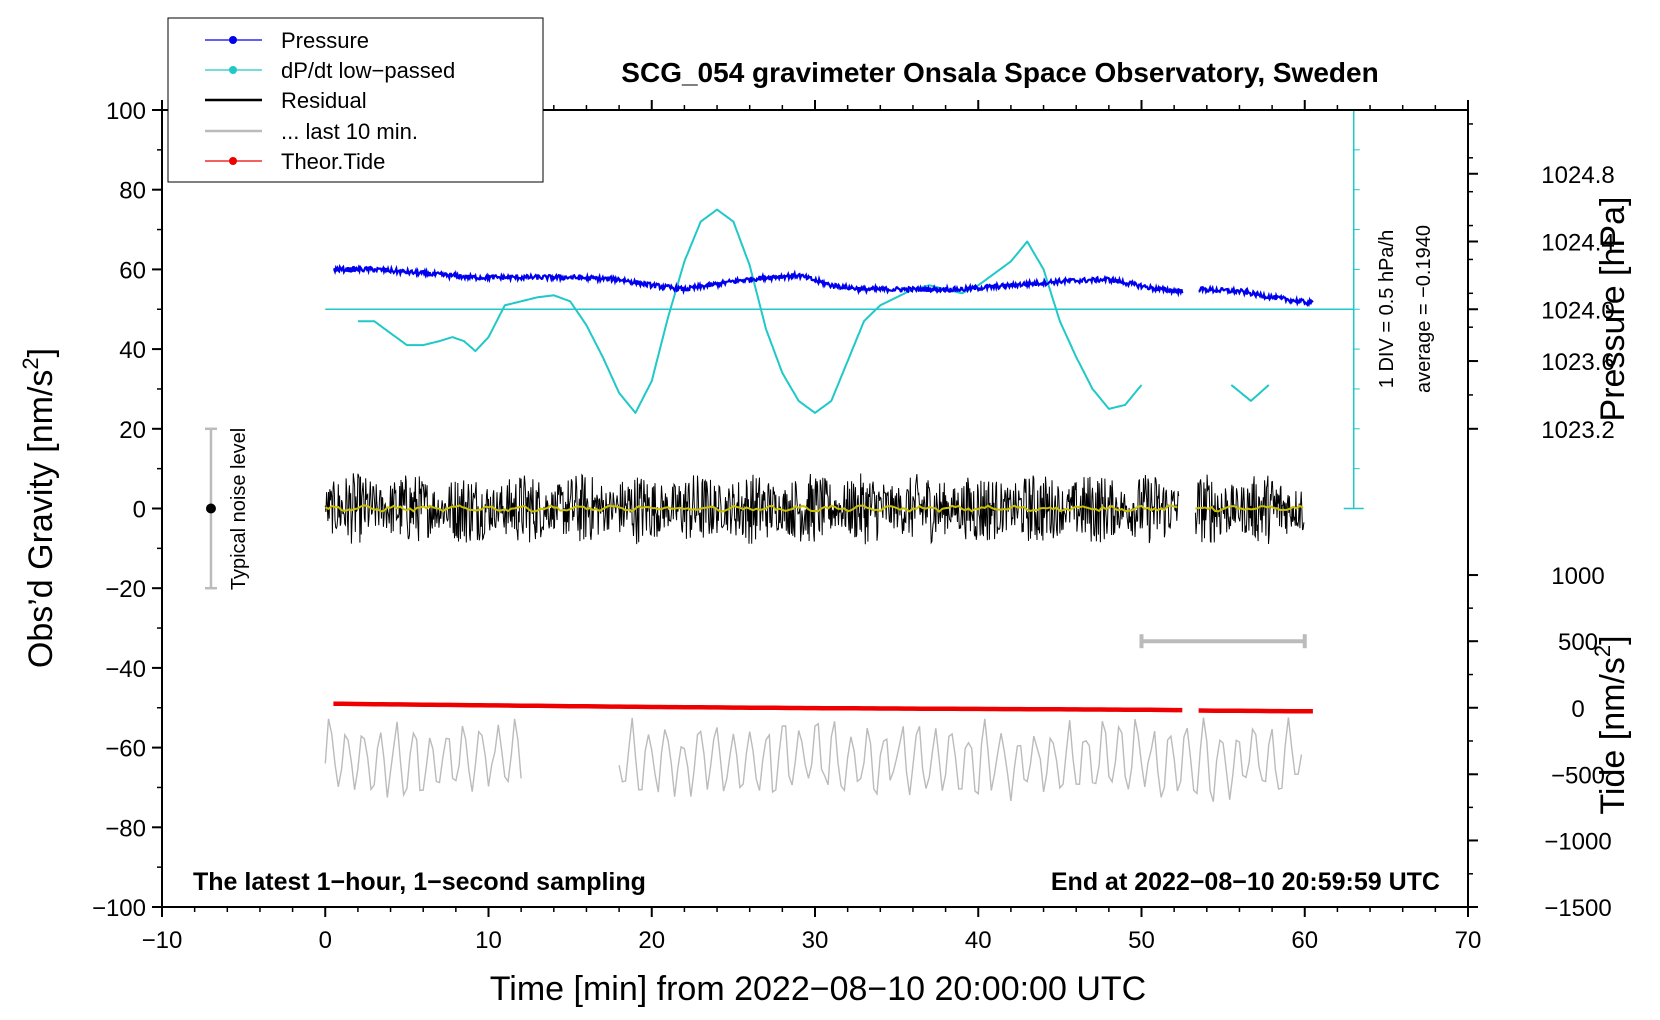  What do you see at coordinates (1577, 908) in the screenshot?
I see `tide-tick-label: −1500` at bounding box center [1577, 908].